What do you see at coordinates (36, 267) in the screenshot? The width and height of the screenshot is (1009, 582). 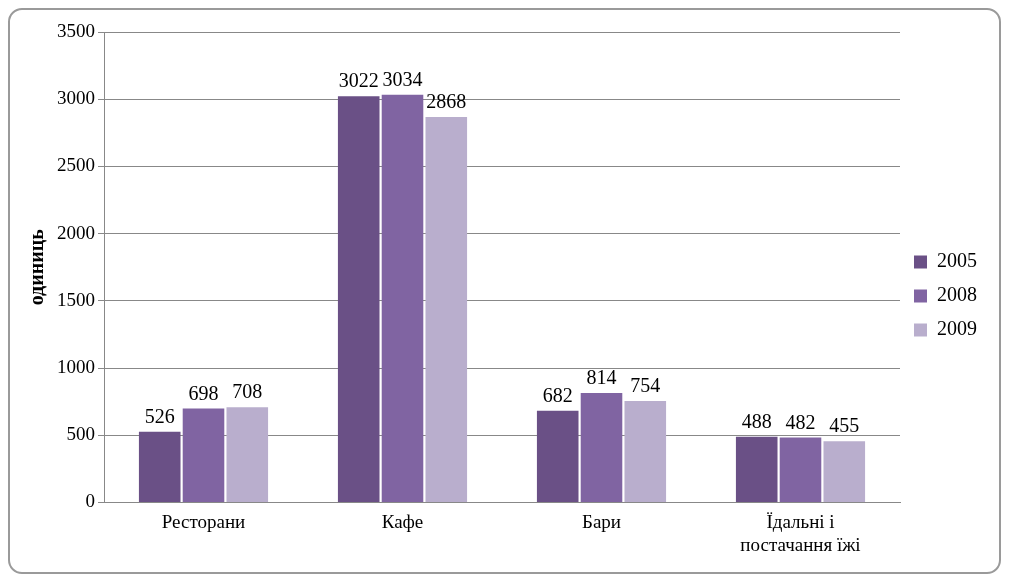 I see `y-axis-title: одиниць` at bounding box center [36, 267].